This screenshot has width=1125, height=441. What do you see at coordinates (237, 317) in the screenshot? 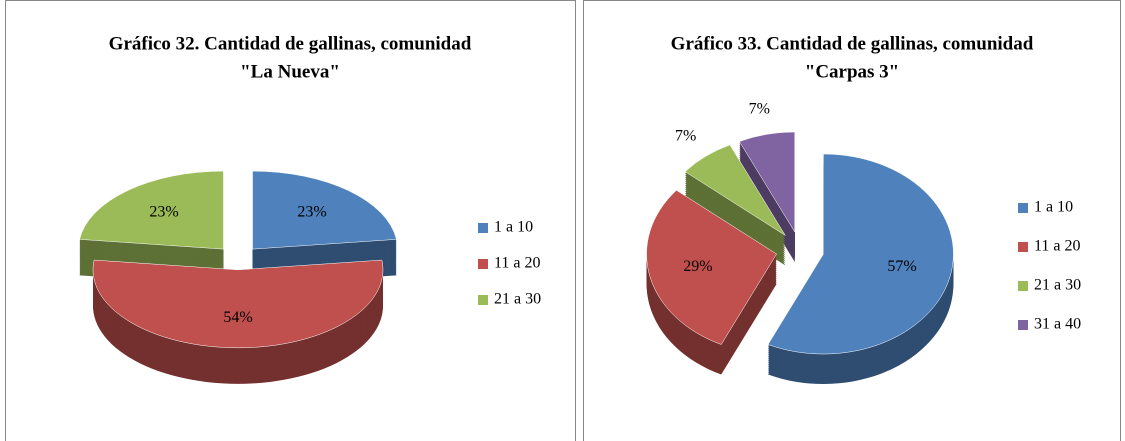
I see `data-label: 54%` at bounding box center [237, 317].